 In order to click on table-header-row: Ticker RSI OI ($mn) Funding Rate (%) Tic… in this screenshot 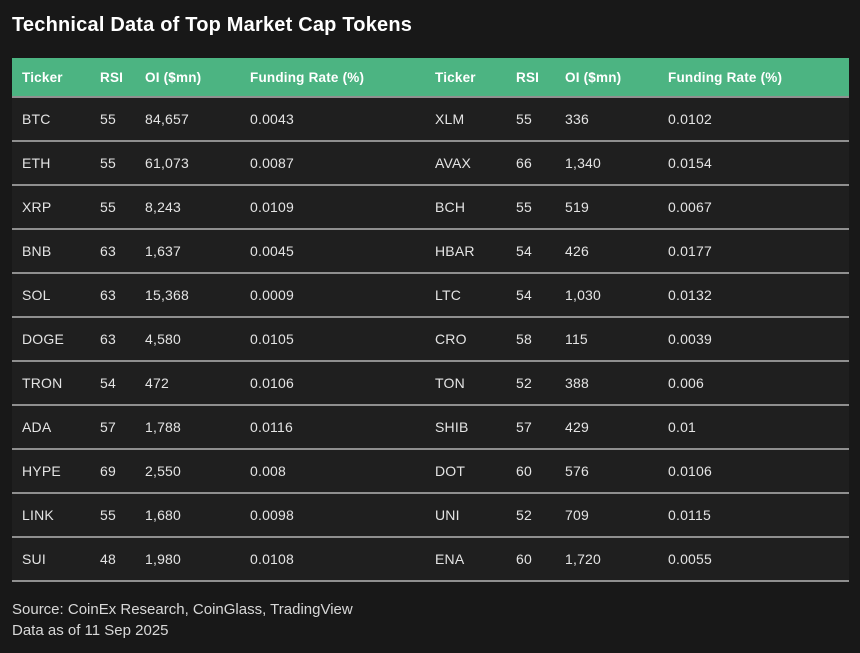, I will do `click(430, 78)`.